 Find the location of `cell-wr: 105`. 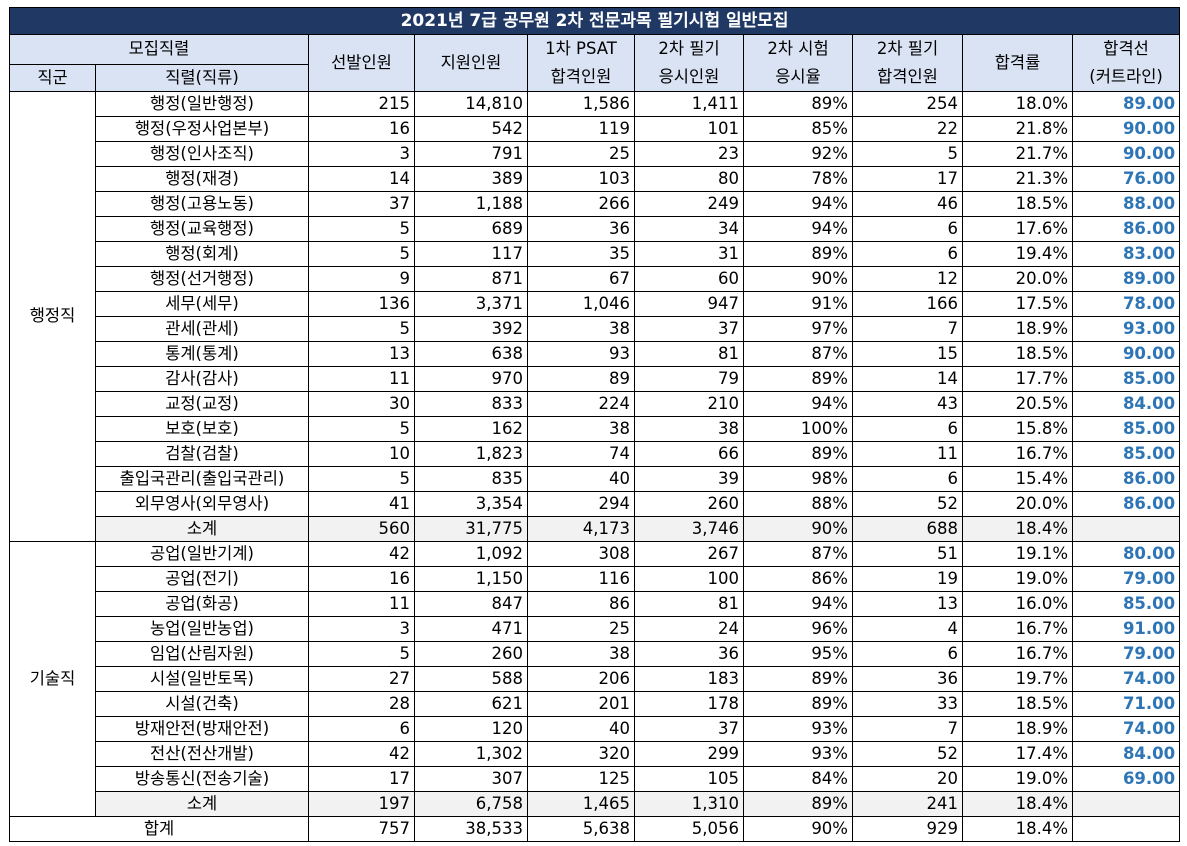

cell-wr: 105 is located at coordinates (689, 779).